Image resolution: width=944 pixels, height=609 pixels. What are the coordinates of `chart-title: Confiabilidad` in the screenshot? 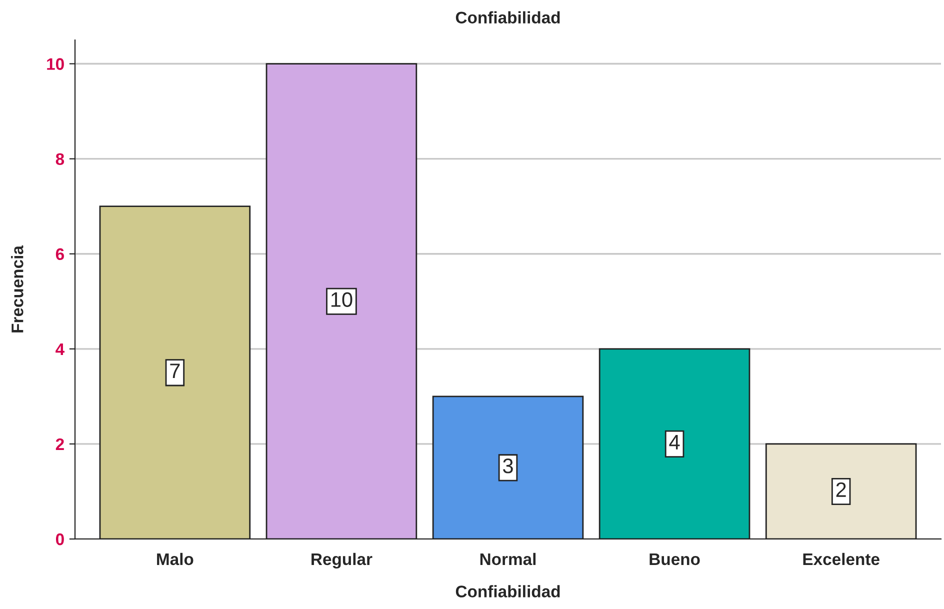 It's located at (508, 17).